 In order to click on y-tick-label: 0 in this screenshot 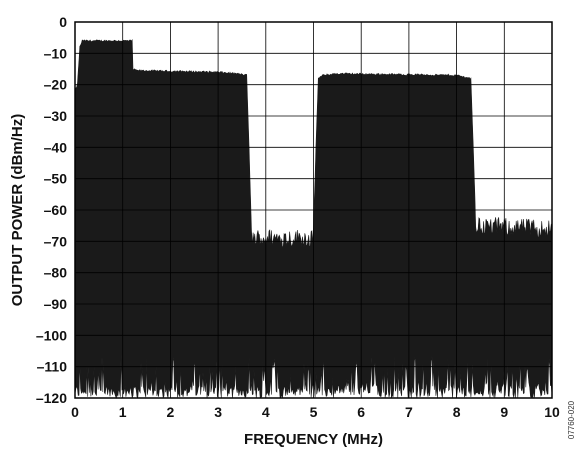, I will do `click(63, 22)`.